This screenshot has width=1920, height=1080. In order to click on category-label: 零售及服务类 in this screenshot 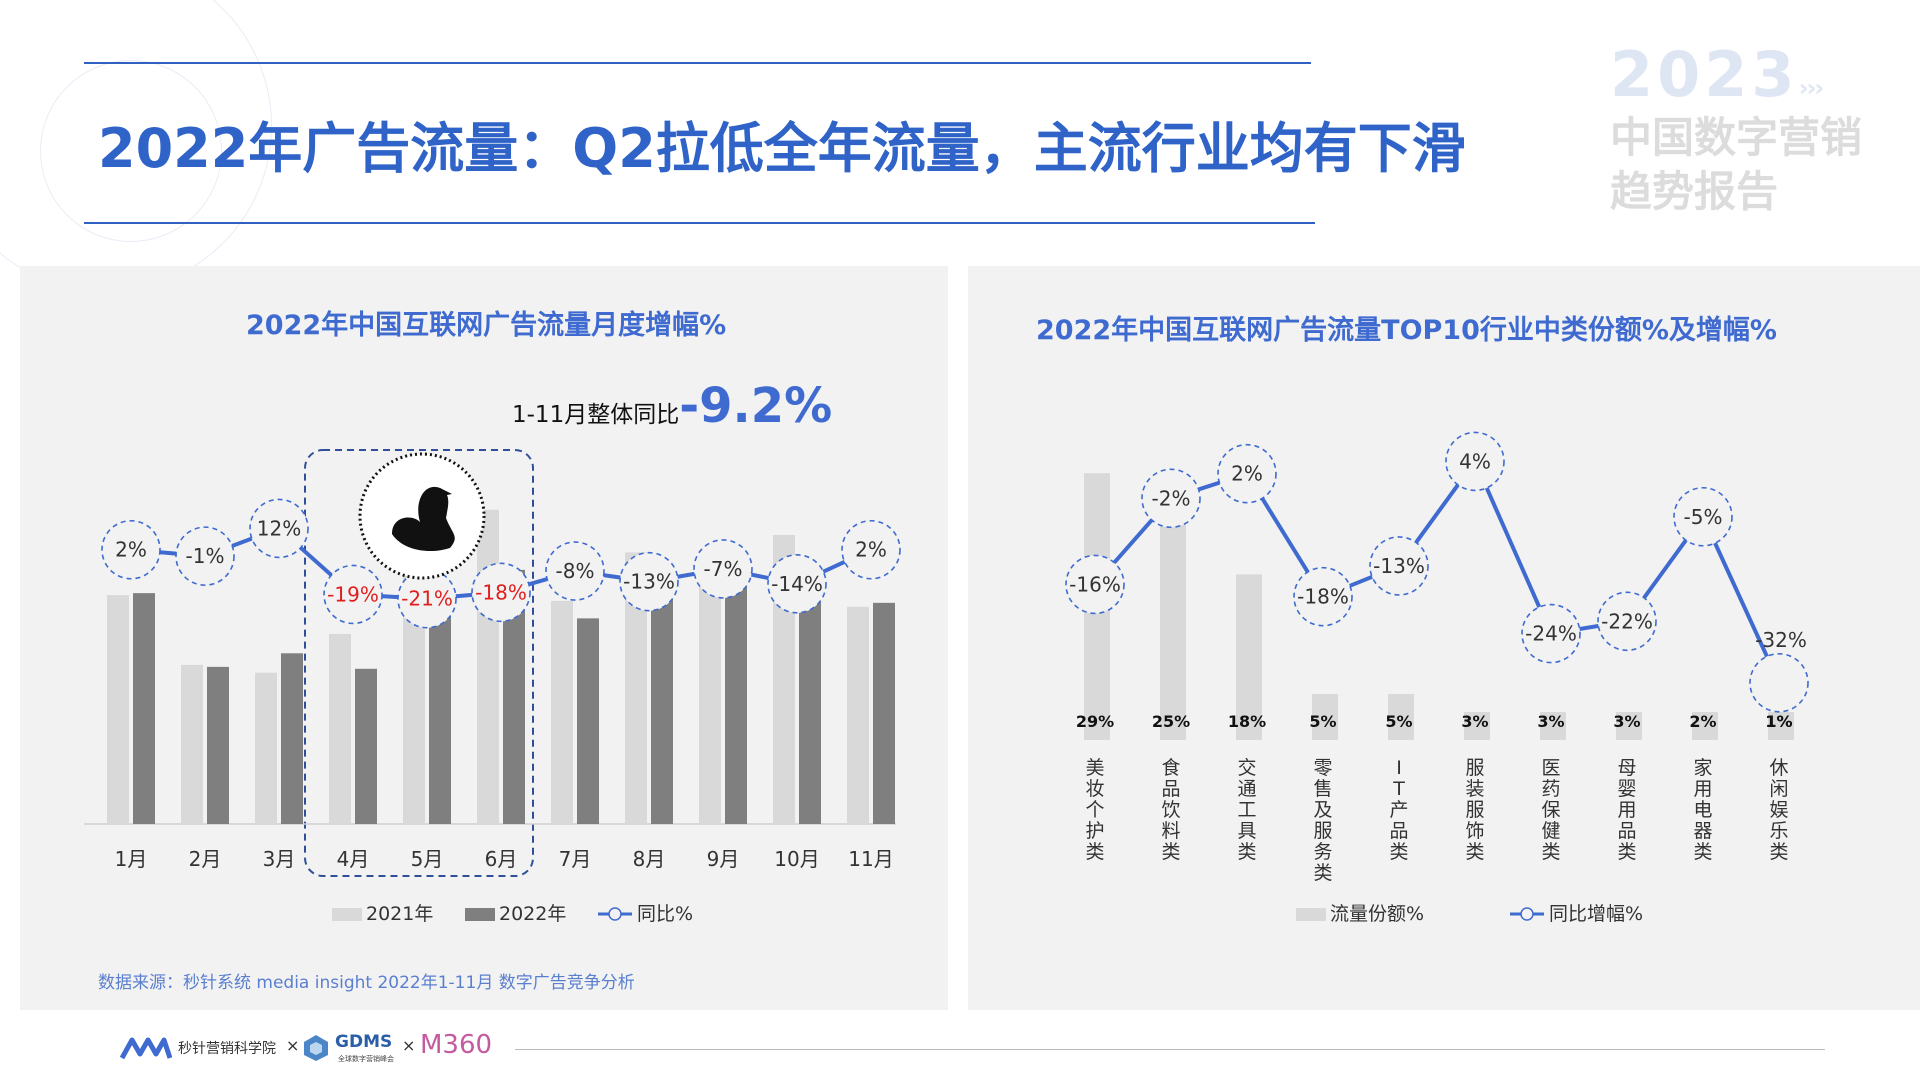, I will do `click(1322, 820)`.